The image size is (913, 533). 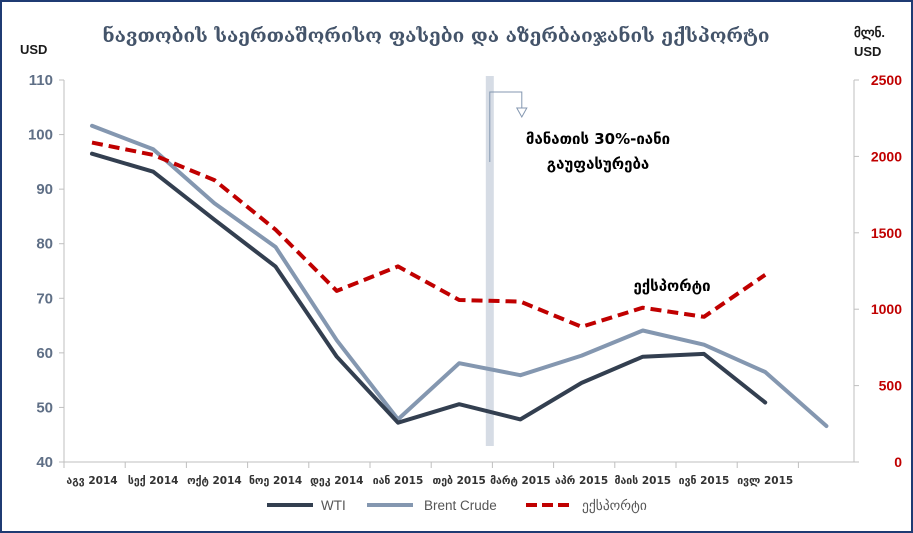 I want to click on right-tick-label: 1000, so click(x=886, y=309).